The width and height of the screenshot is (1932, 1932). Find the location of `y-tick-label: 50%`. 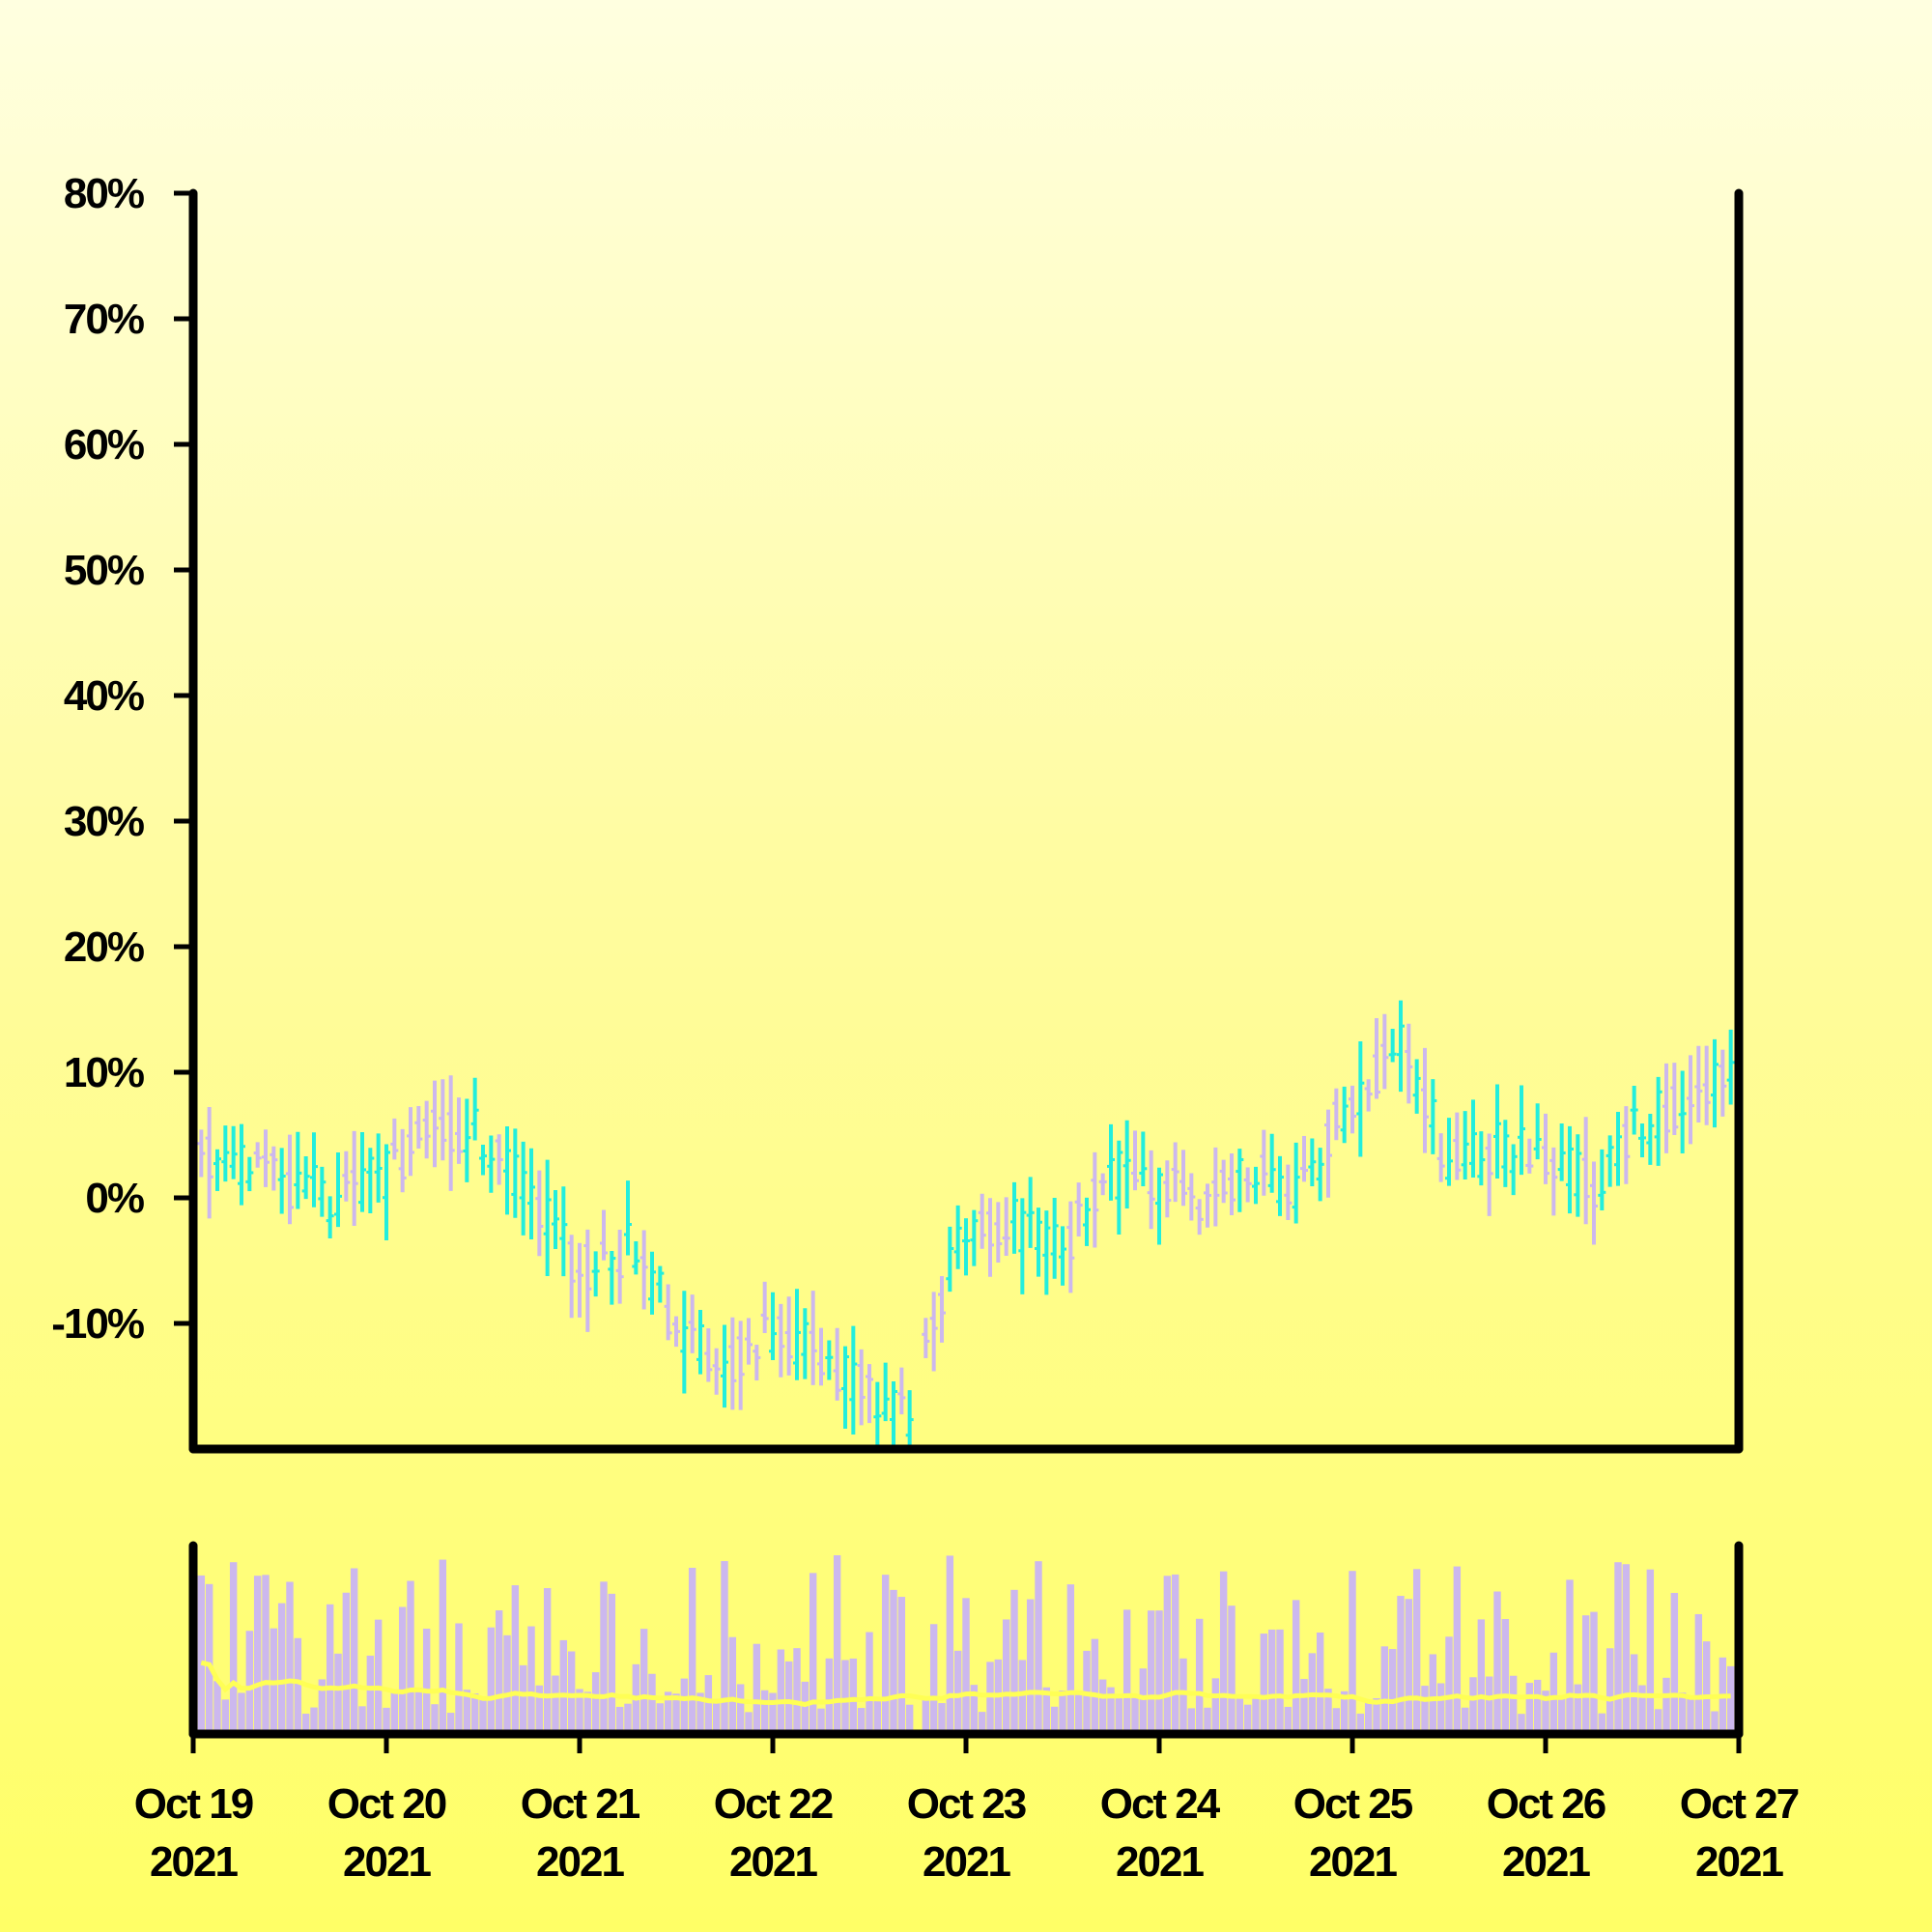

y-tick-label: 50% is located at coordinates (104, 570).